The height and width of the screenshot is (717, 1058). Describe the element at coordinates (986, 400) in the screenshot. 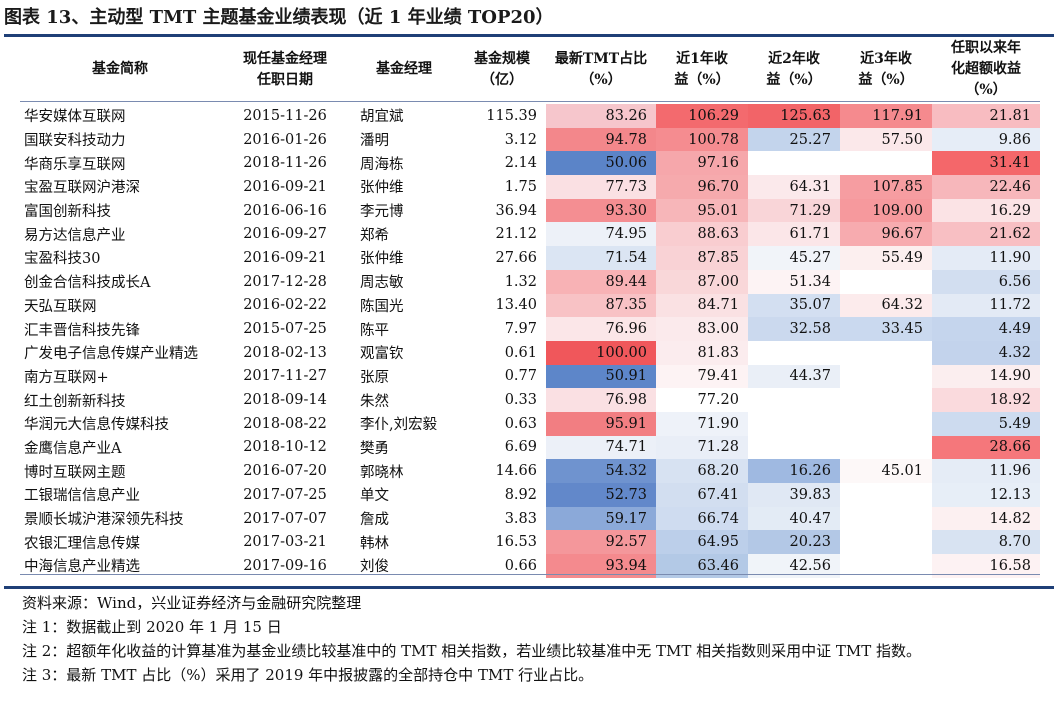

I see `annualized-excess-return-cell: 18.92` at that location.